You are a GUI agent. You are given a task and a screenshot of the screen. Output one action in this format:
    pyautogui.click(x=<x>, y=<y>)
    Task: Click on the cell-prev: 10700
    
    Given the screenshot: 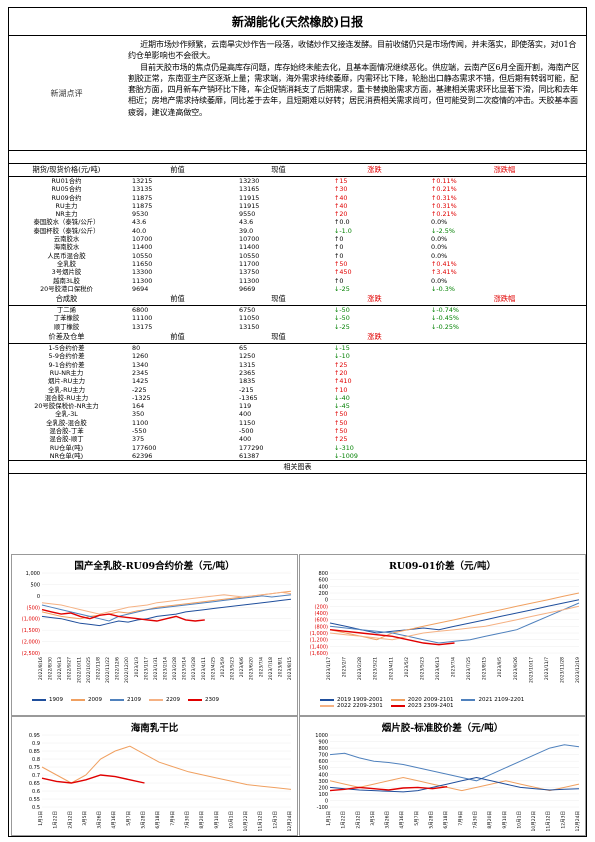 What is the action you would take?
    pyautogui.click(x=142, y=239)
    